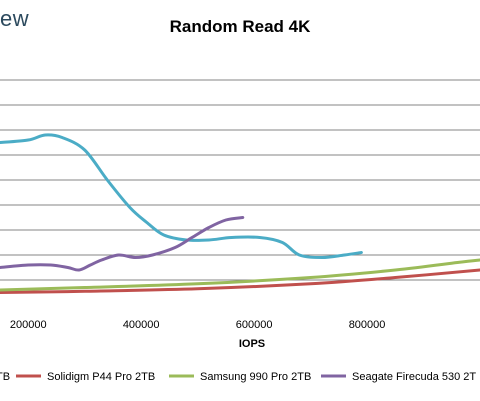 This screenshot has width=480, height=401. What do you see at coordinates (141, 325) in the screenshot?
I see `x-tick-label: 400000` at bounding box center [141, 325].